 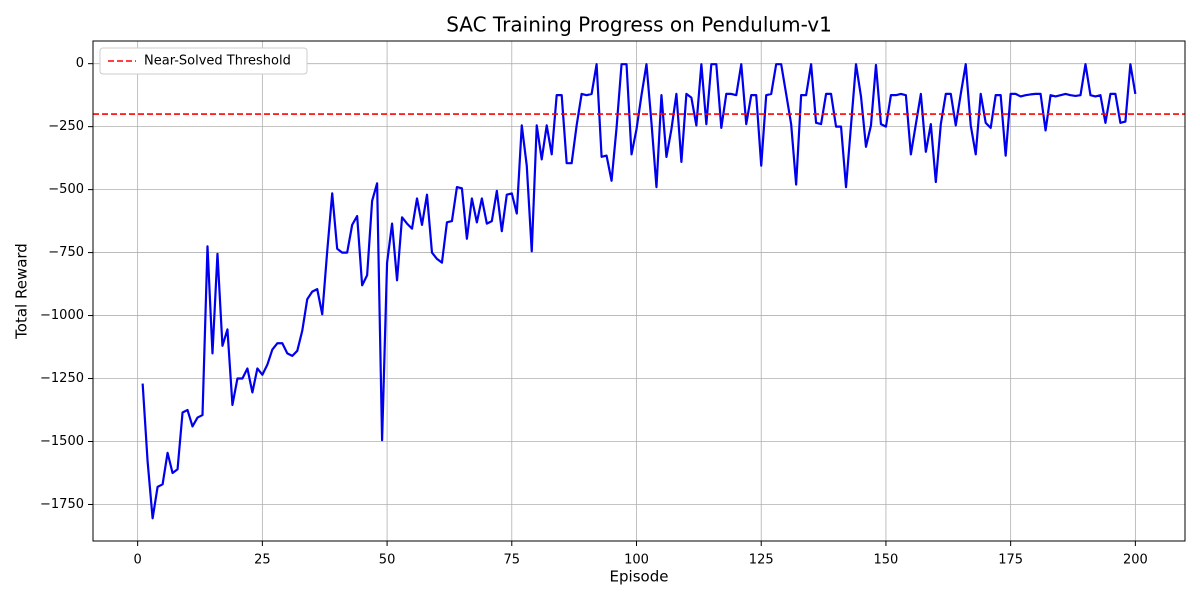 I want to click on y-tick-label: −500, so click(x=66, y=189).